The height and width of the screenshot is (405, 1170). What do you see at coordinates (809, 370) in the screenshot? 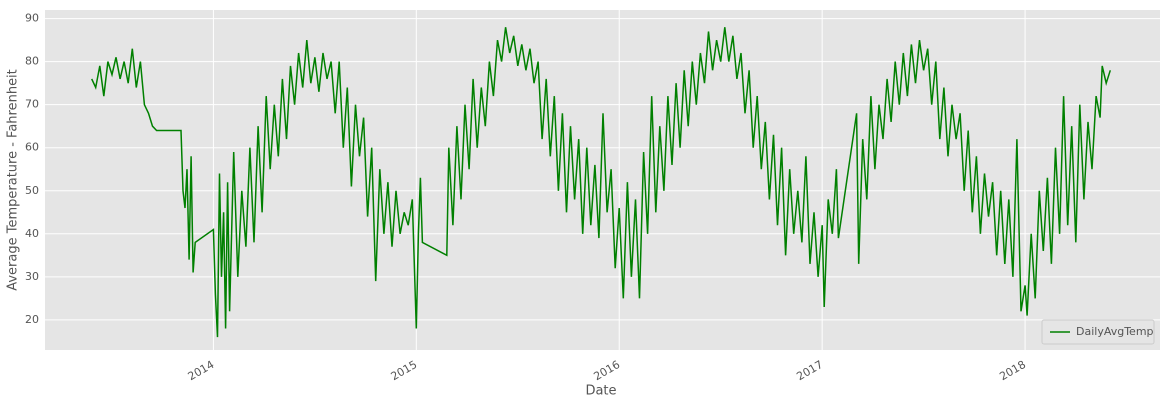
I see `x-tick-label: 2017` at bounding box center [809, 370].